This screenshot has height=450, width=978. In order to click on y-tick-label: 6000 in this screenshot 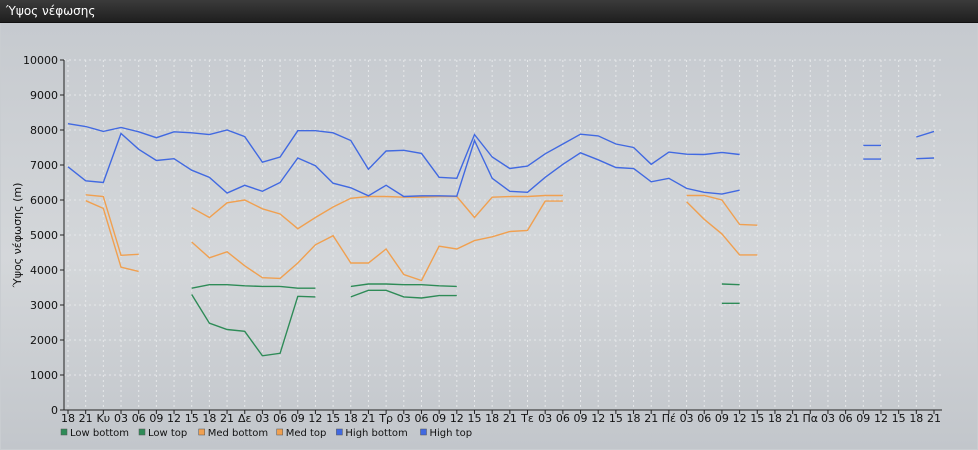, I will do `click(44, 200)`.